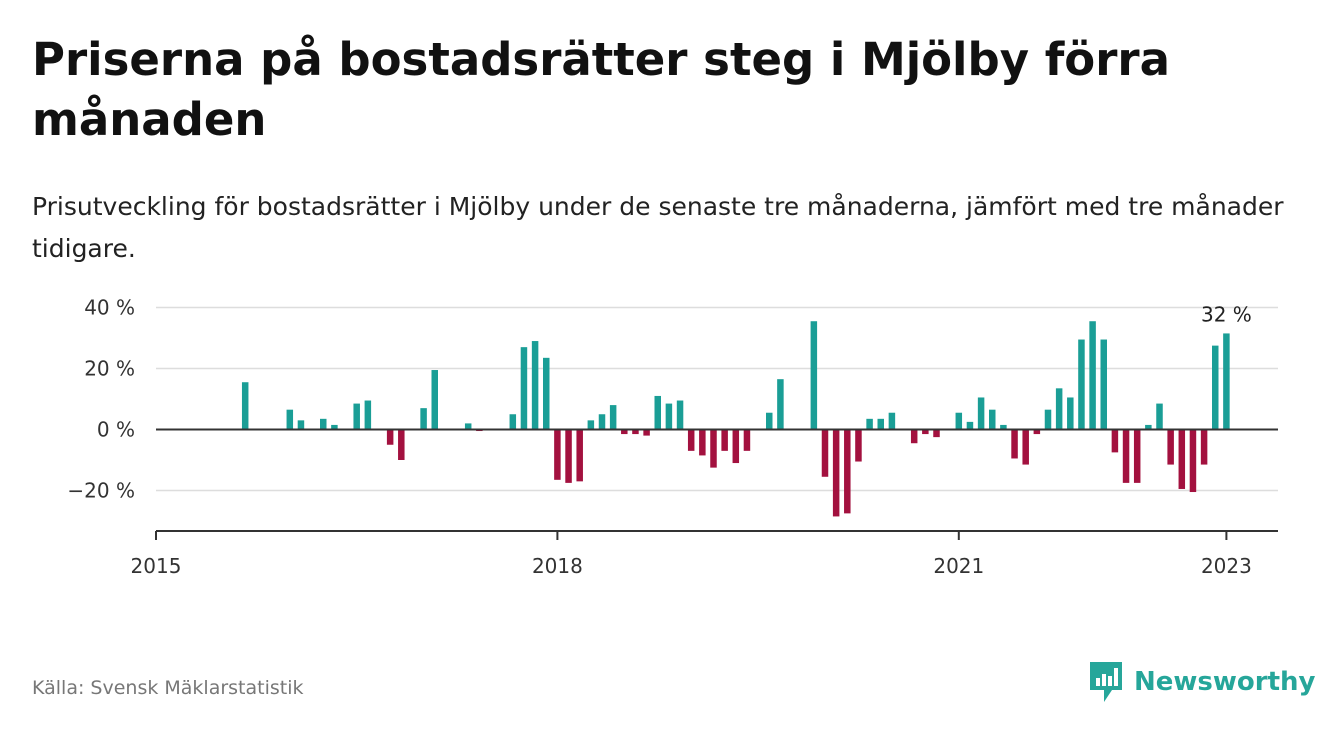 This screenshot has height=734, width=1340. Describe the element at coordinates (156, 566) in the screenshot. I see `x-tick-label: 2015` at that location.